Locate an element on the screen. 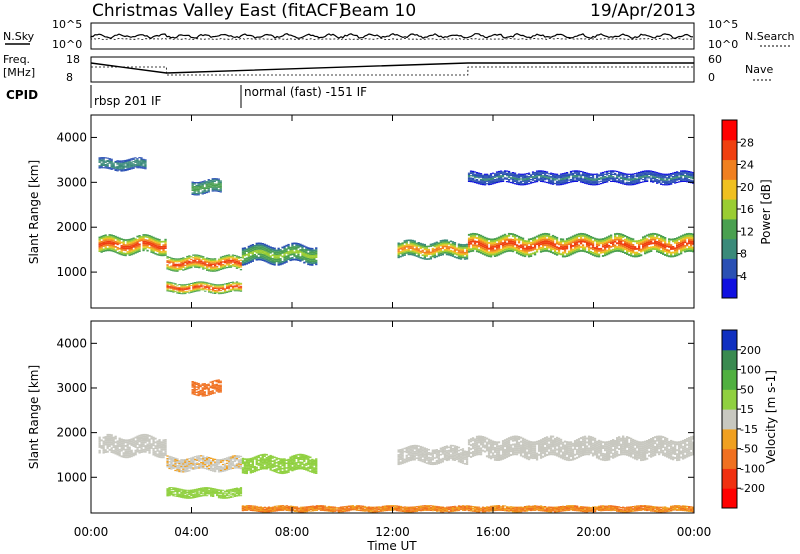 This screenshot has width=800, height=554. freq-traces is located at coordinates (392, 69).